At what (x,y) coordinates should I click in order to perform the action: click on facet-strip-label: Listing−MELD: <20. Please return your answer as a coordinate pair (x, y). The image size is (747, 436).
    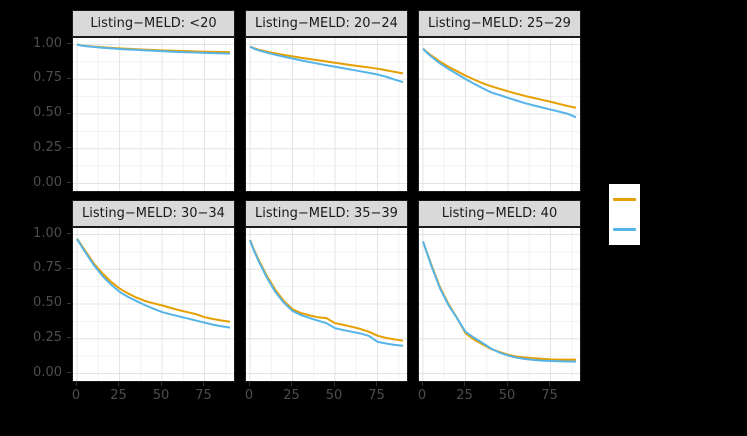
    Looking at the image, I should click on (153, 23).